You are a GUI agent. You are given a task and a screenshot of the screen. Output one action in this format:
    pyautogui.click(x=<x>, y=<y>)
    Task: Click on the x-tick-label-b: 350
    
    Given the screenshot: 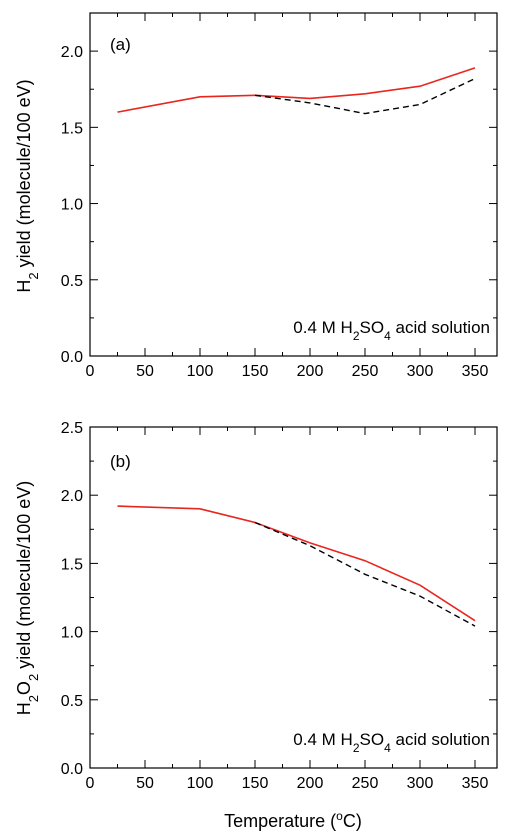 What is the action you would take?
    pyautogui.click(x=475, y=783)
    